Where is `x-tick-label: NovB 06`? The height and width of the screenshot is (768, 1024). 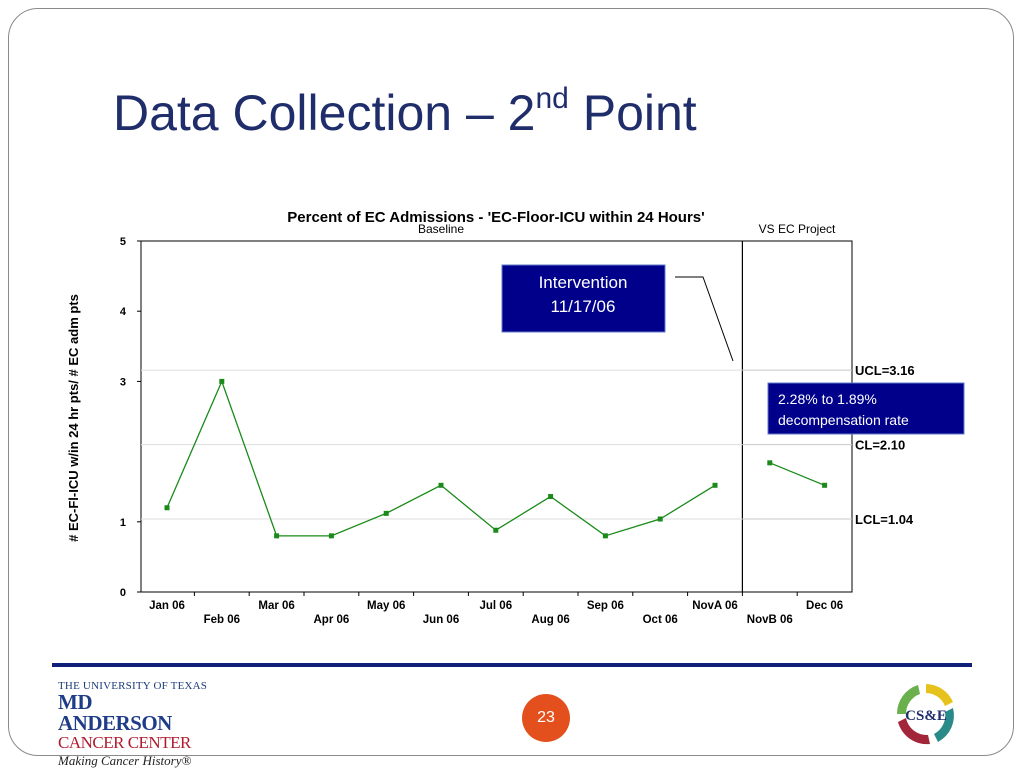 x-tick-label: NovB 06 is located at coordinates (770, 620).